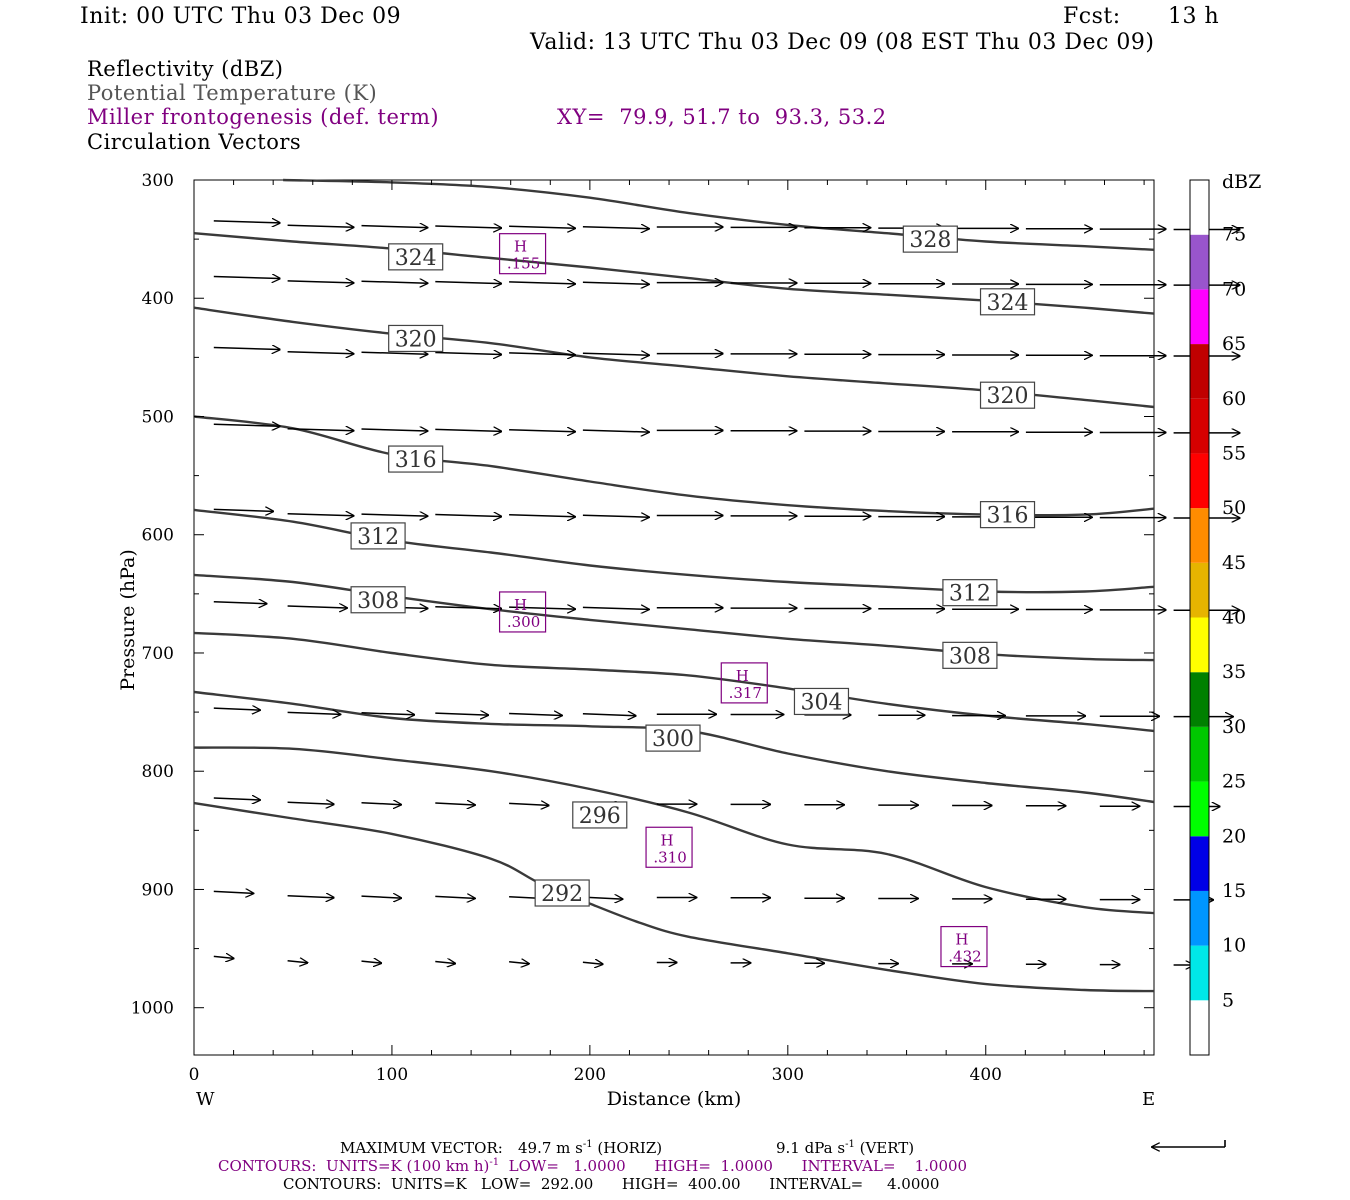 The height and width of the screenshot is (1200, 1350). What do you see at coordinates (970, 656) in the screenshot?
I see `contour-label-text: 308` at bounding box center [970, 656].